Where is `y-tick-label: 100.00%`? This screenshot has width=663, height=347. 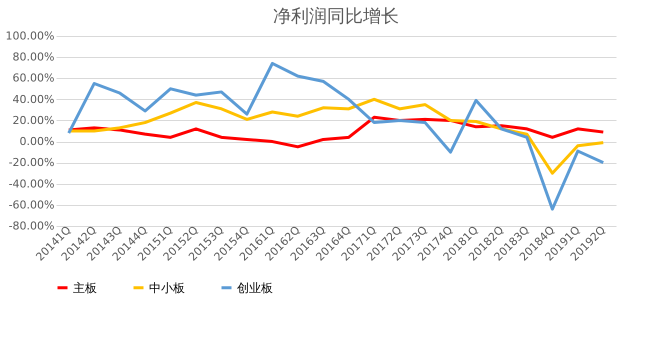
y-tick-label: 100.00% is located at coordinates (30, 36).